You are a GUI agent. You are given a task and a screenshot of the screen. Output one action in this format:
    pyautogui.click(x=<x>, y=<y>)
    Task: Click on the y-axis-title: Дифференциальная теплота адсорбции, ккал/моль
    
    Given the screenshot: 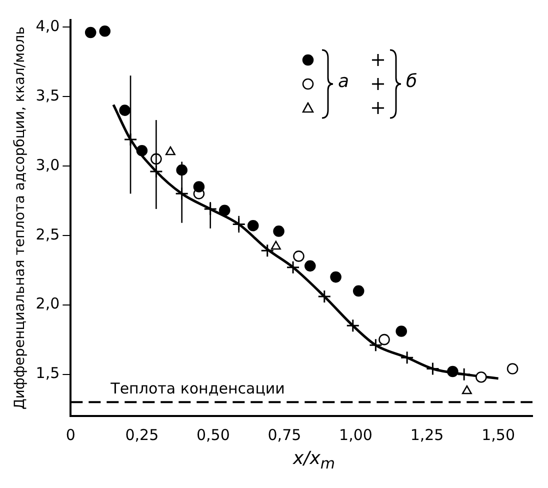 What is the action you would take?
    pyautogui.click(x=20, y=218)
    